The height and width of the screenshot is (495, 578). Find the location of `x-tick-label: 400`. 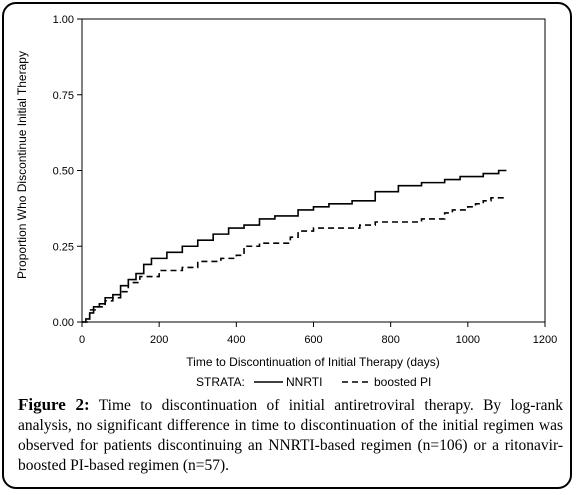

x-tick-label: 400 is located at coordinates (236, 340).